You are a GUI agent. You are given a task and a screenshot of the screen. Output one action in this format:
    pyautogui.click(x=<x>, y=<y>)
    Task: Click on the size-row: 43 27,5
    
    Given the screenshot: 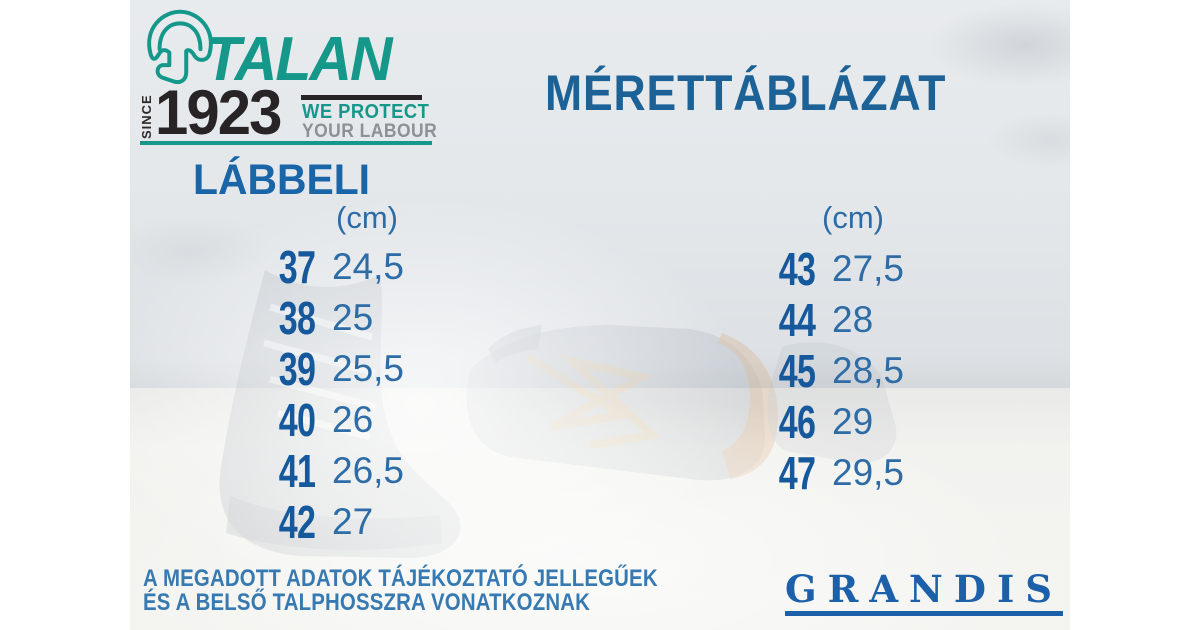 What is the action you would take?
    pyautogui.click(x=834, y=268)
    